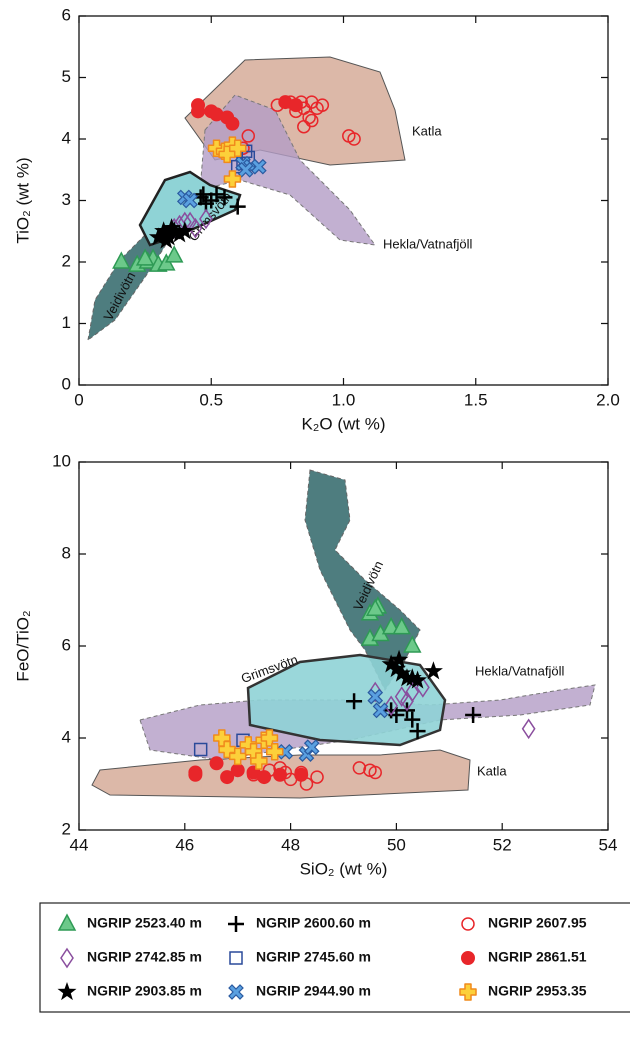 The image size is (630, 1038). Describe the element at coordinates (66, 199) in the screenshot. I see `y-tick-label: 3` at that location.